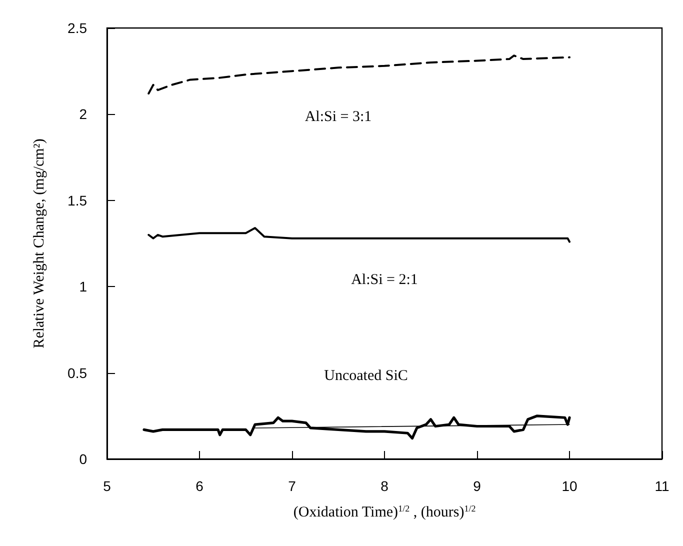 This screenshot has width=683, height=546. Describe the element at coordinates (338, 117) in the screenshot. I see `text: Al:Si = 3:1` at that location.